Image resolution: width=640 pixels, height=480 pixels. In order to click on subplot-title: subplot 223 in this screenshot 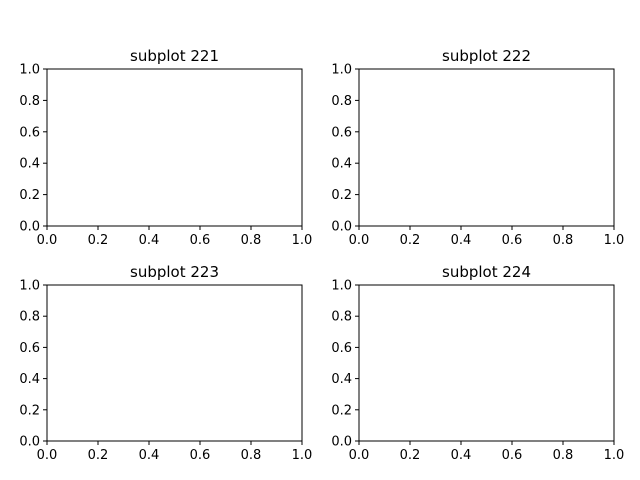, I will do `click(174, 272)`.